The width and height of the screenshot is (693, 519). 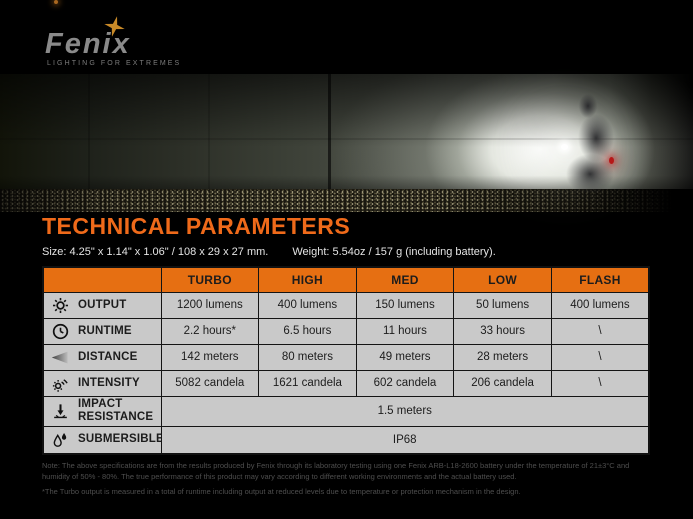 I want to click on cell-runtime-turbo: 2.2 hours*, so click(x=210, y=331).